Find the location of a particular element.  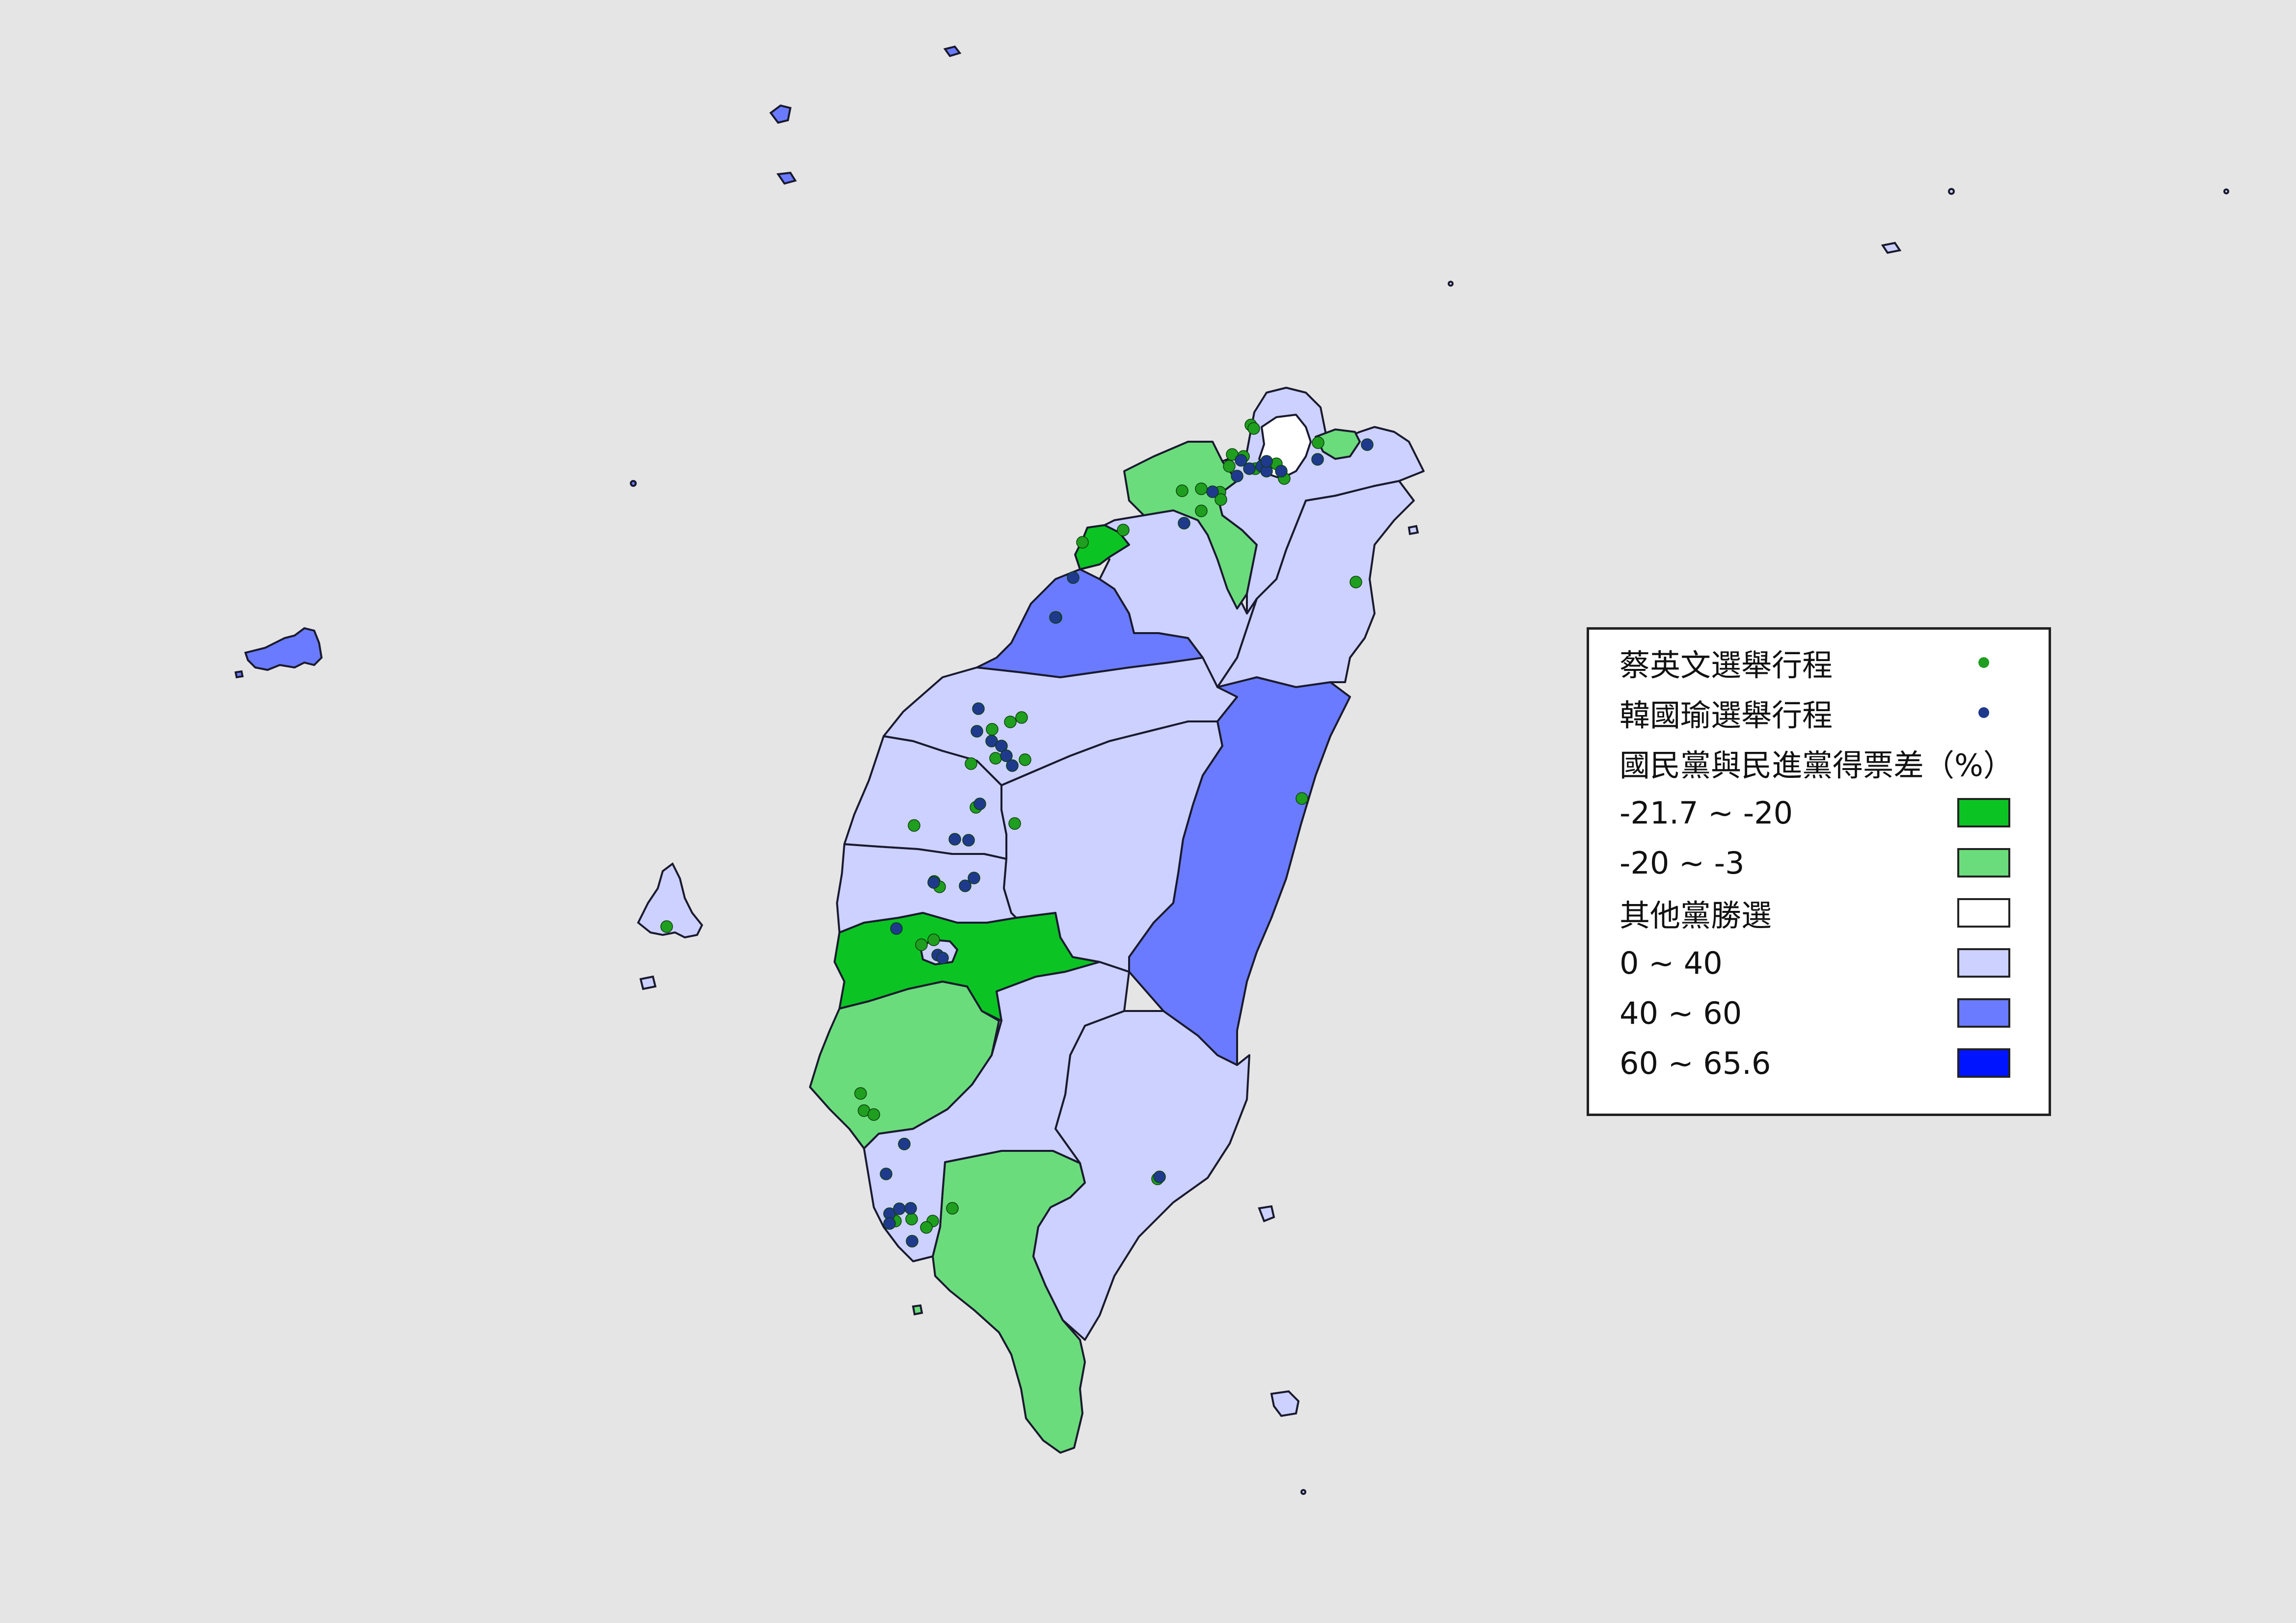

legend-class-0-label: -21.7 ~ -20 is located at coordinates (1706, 813).